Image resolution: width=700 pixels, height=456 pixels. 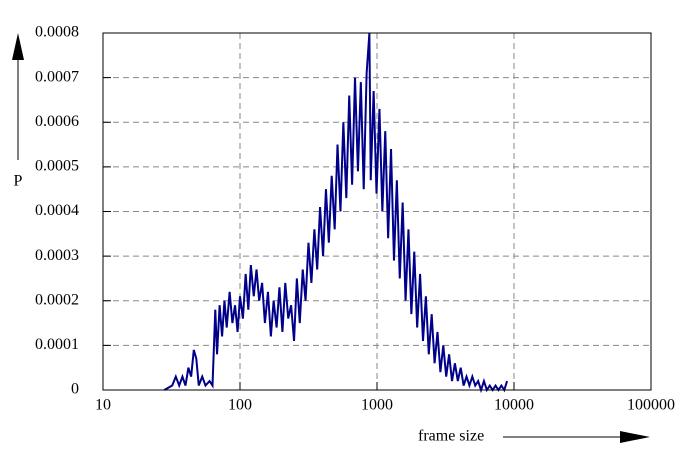 I want to click on y-tick-label: 0.0004, so click(x=57, y=210).